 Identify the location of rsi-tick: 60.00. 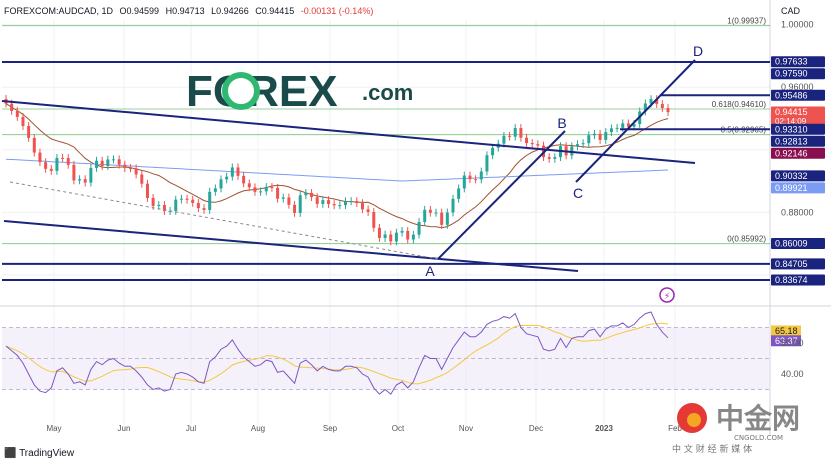
(792, 343).